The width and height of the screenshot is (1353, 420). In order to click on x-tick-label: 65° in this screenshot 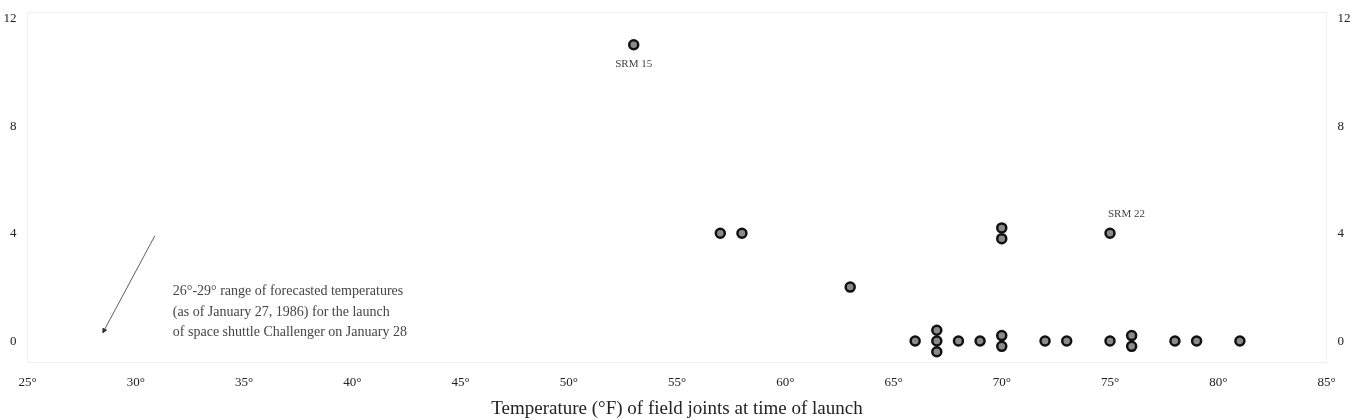, I will do `click(893, 381)`.